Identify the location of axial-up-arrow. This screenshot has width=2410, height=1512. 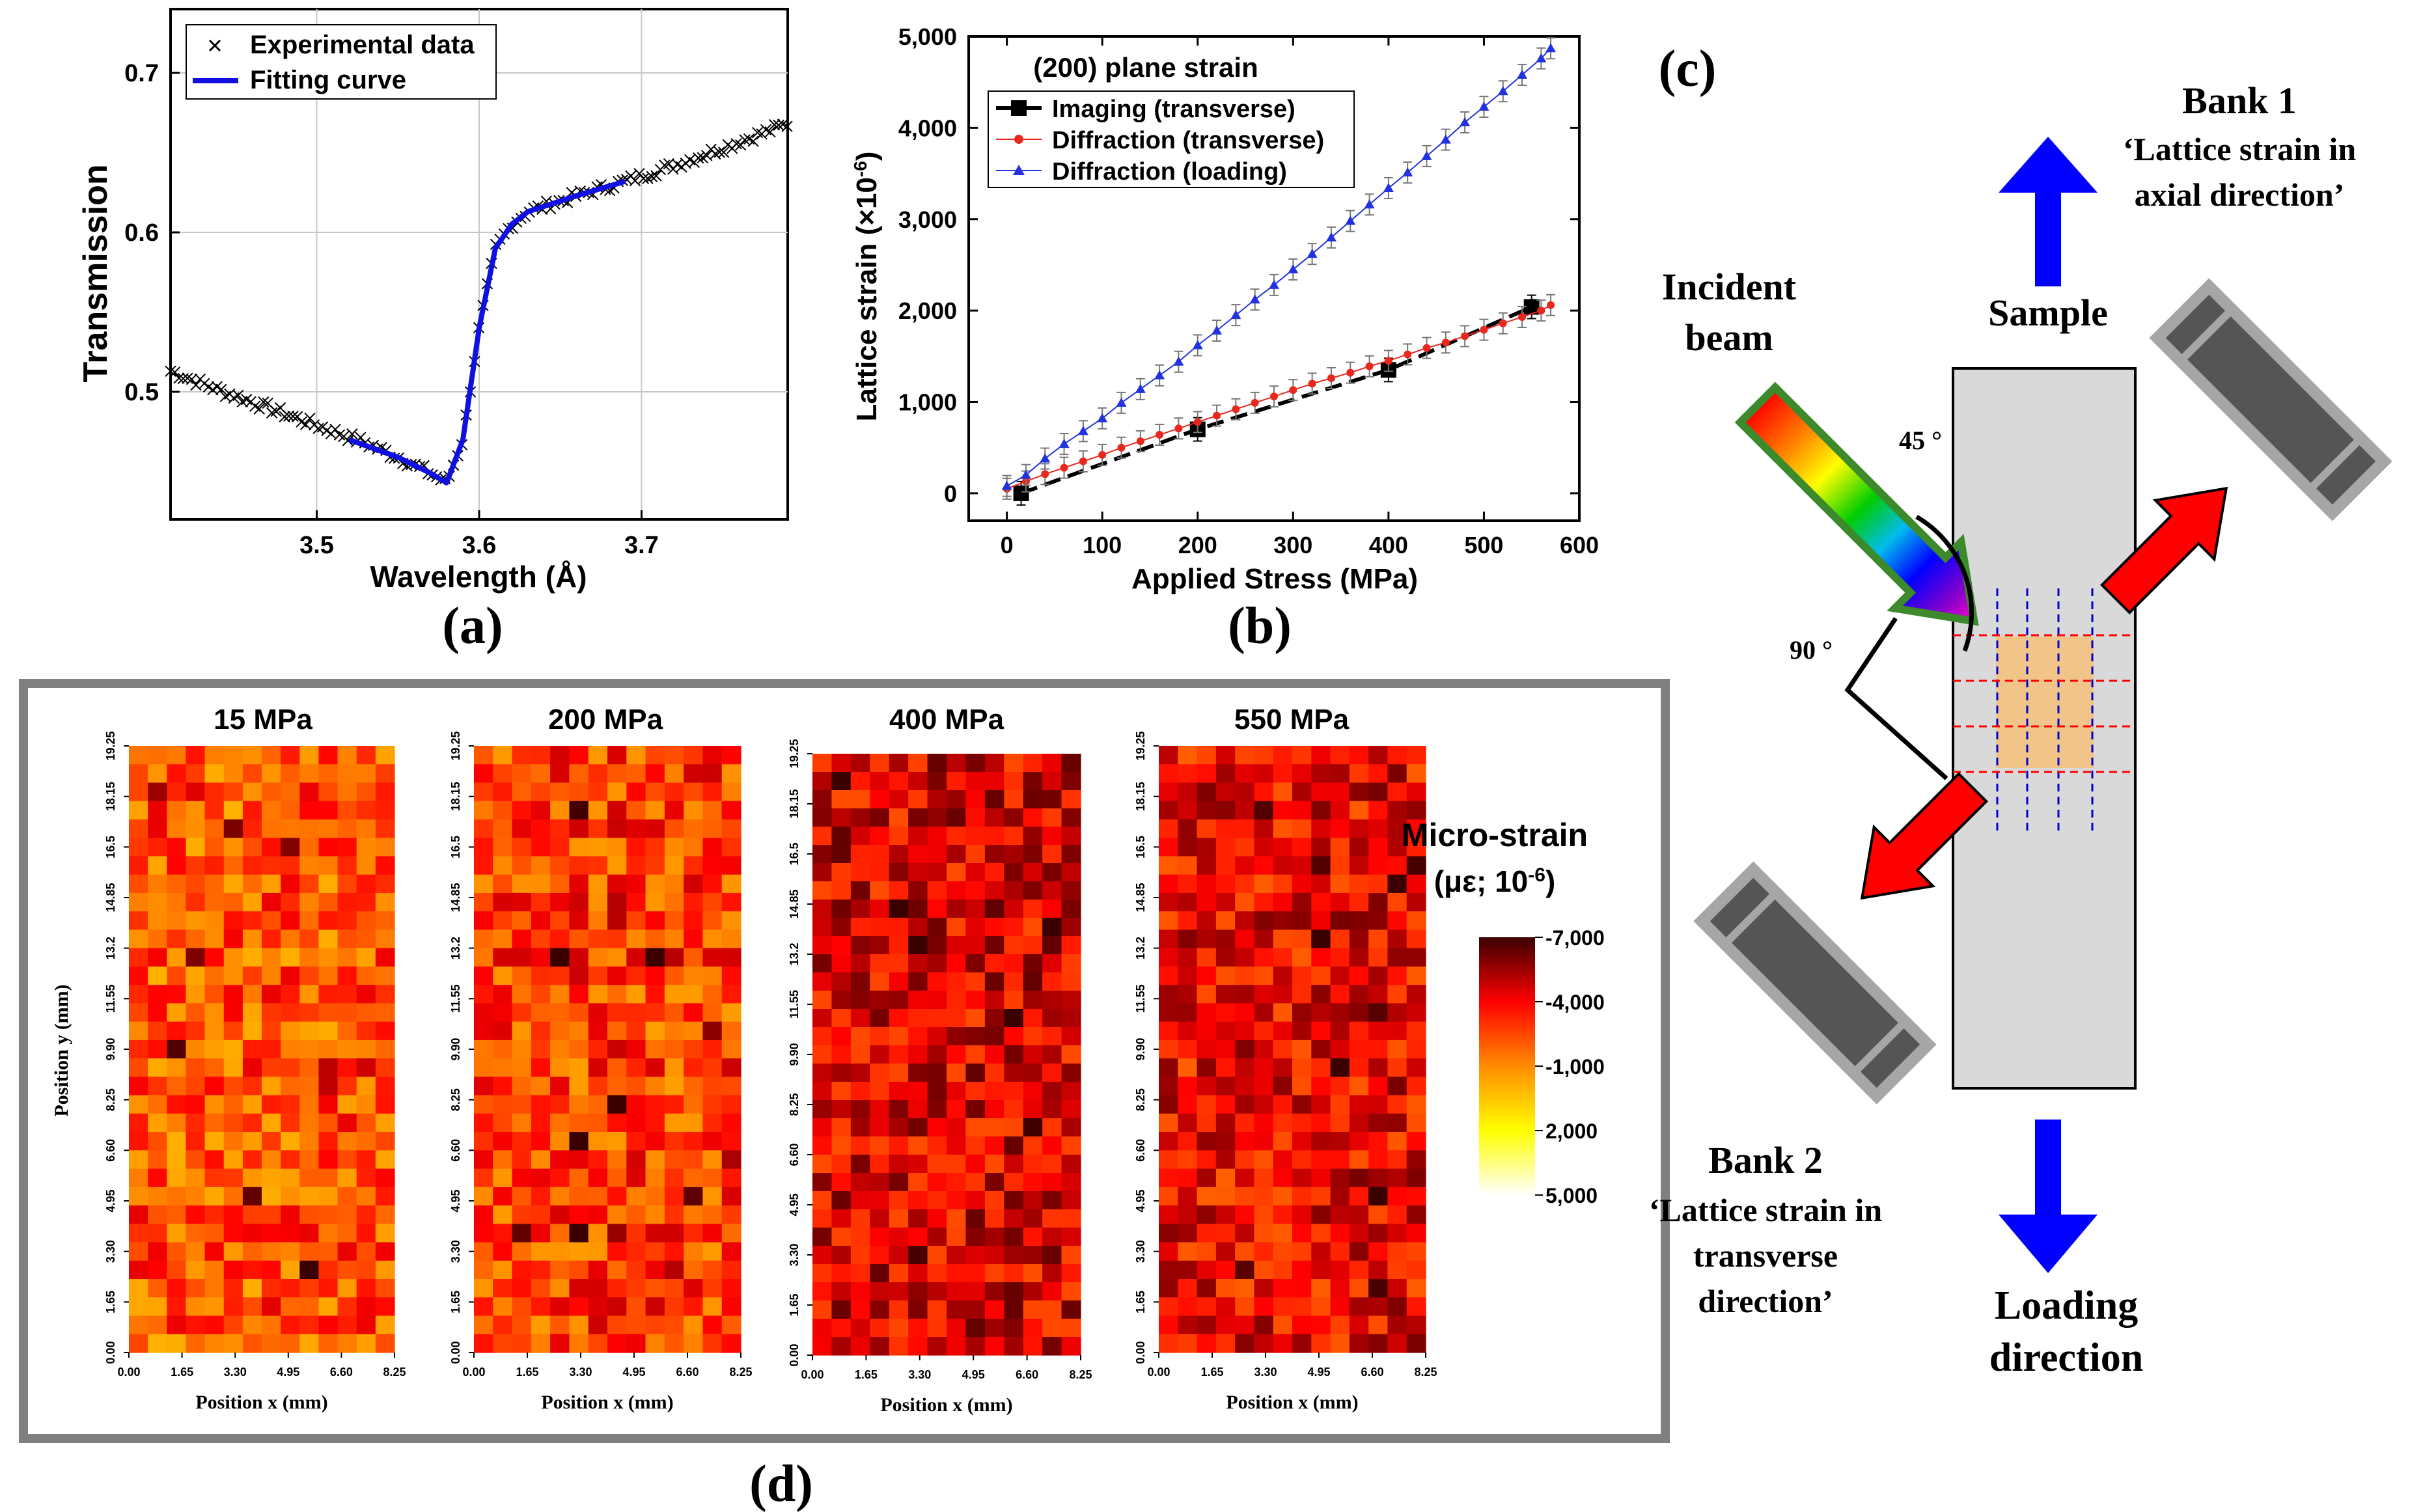
(2048, 212).